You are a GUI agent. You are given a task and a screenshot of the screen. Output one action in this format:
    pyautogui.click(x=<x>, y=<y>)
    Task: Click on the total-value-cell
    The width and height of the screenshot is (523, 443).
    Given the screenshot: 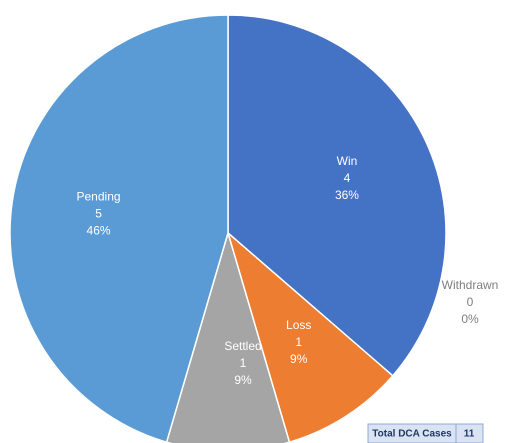 What is the action you would take?
    pyautogui.click(x=469, y=433)
    